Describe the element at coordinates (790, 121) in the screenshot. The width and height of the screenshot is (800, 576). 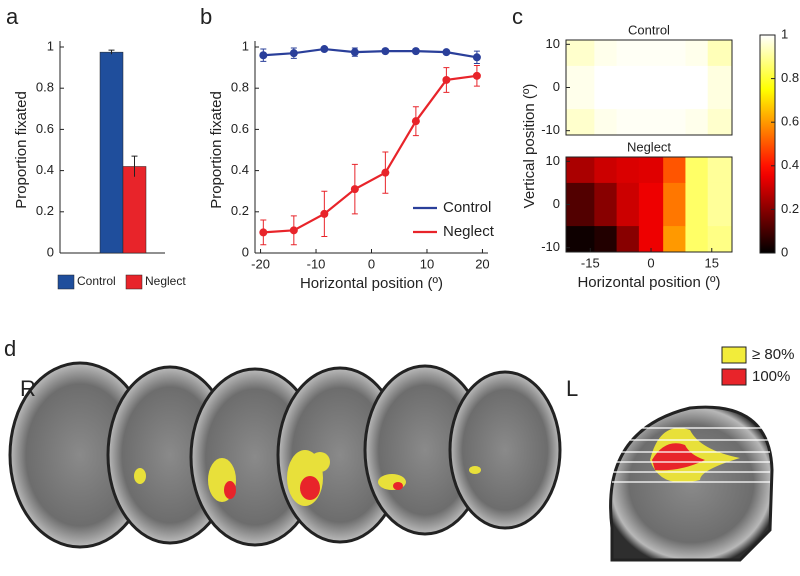
I see `colorbar-tick-label: 0.6` at that location.